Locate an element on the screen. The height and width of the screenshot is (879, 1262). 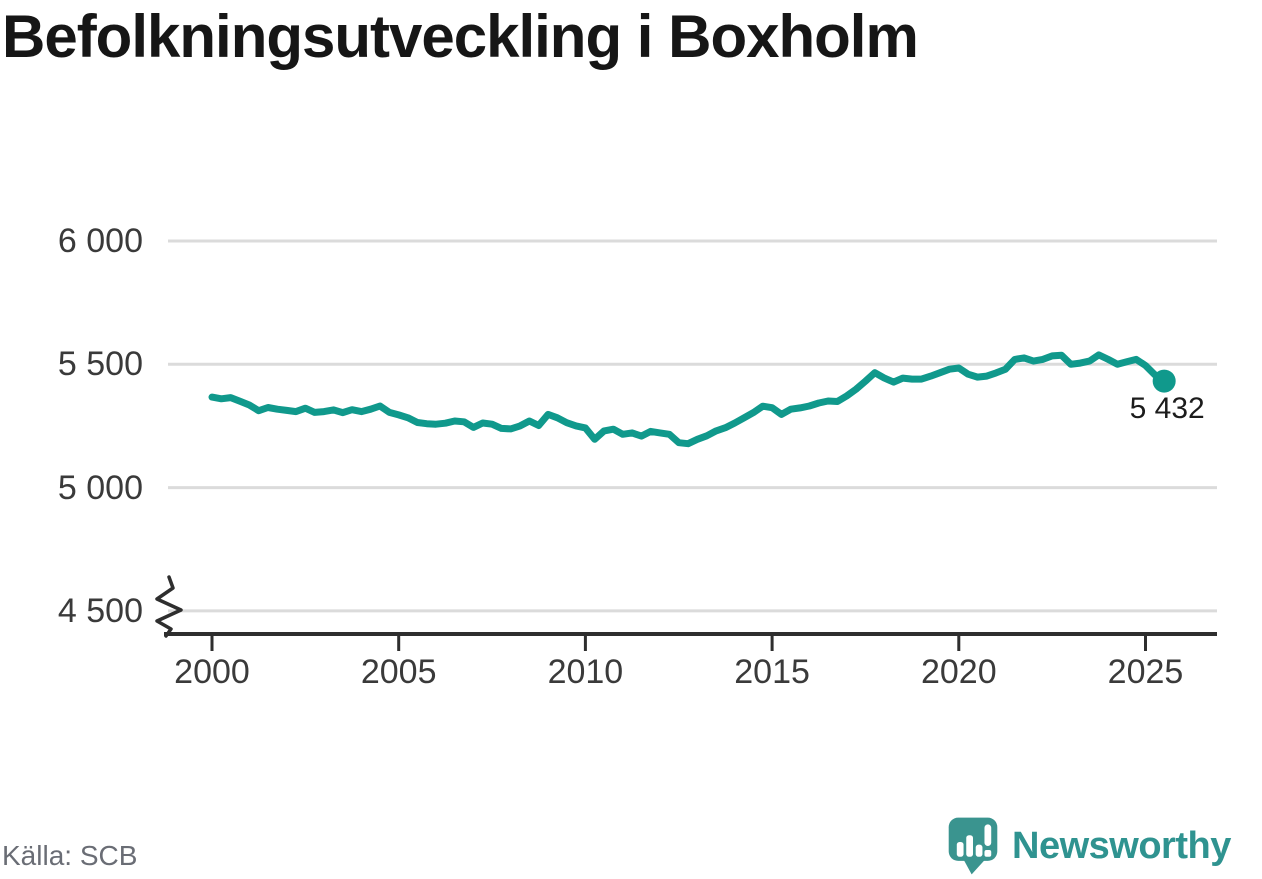
x-tick-label: 2015 is located at coordinates (772, 672).